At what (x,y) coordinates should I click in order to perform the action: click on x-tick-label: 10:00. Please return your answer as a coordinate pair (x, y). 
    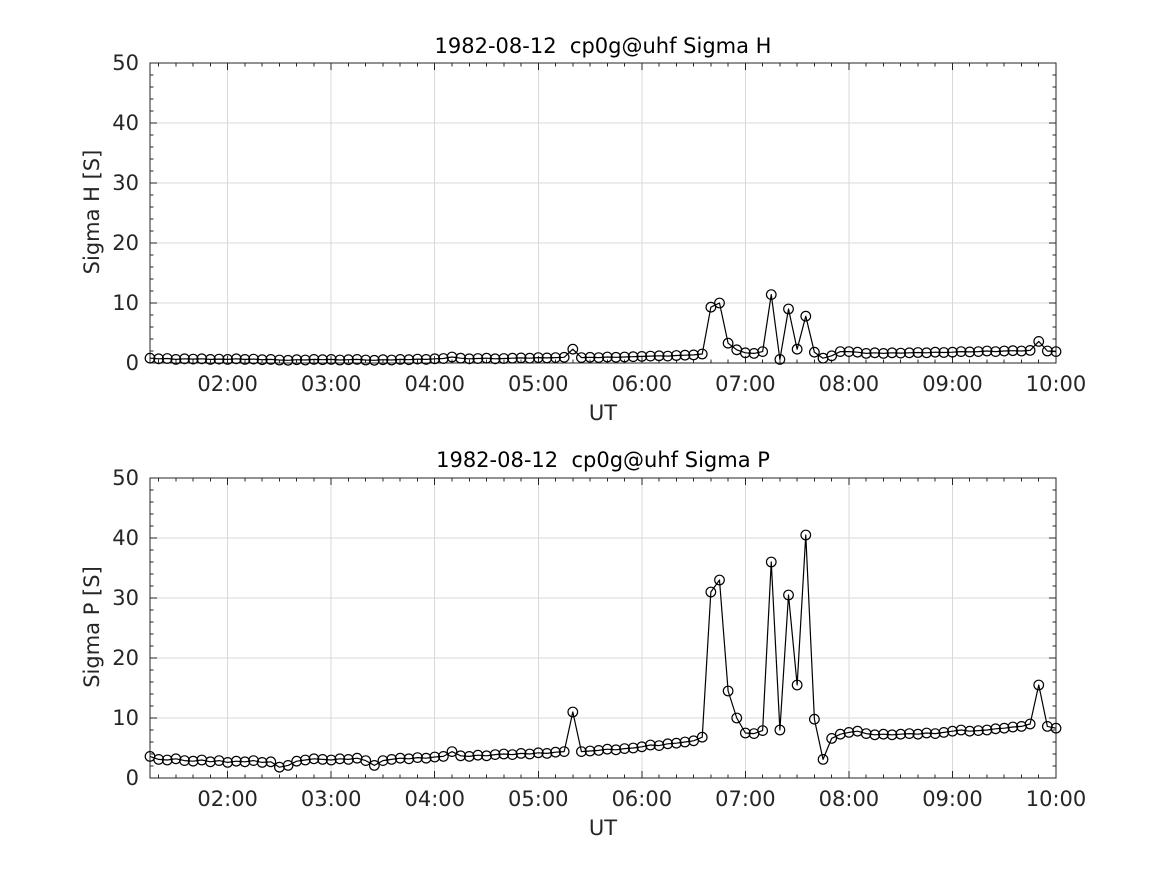
    Looking at the image, I should click on (1056, 799).